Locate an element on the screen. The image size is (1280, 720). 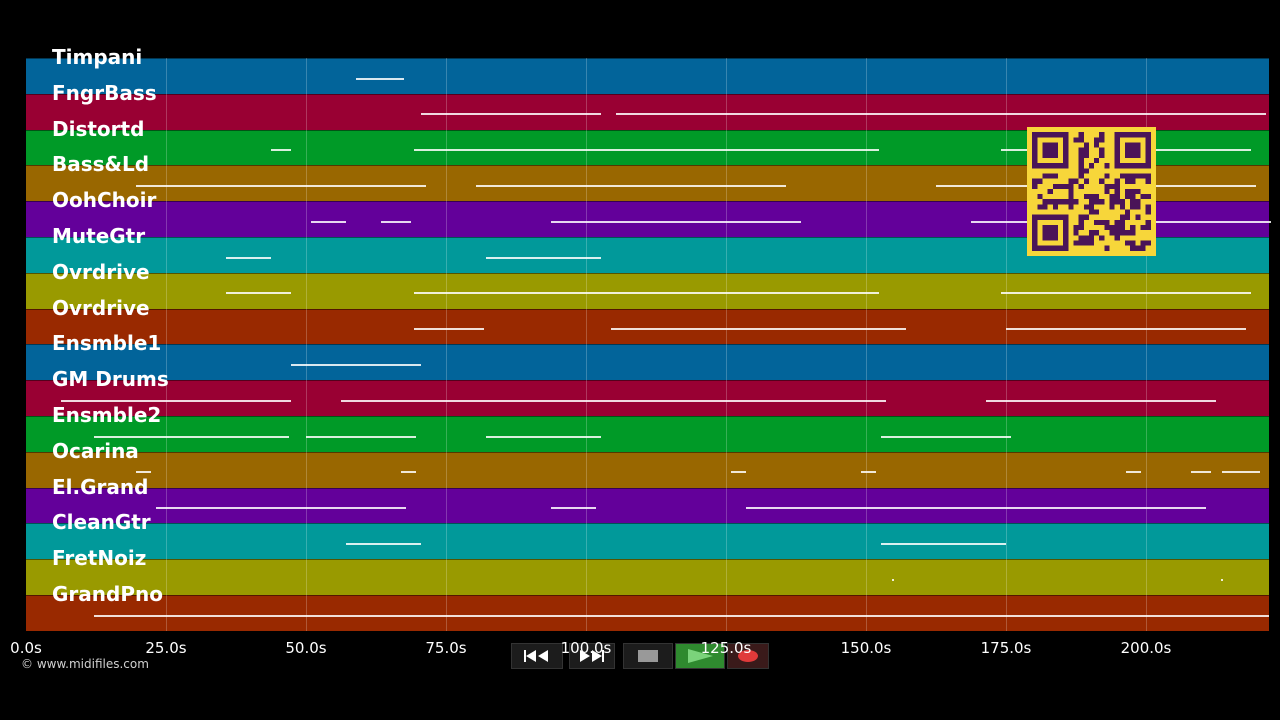
track-name: GM Drums is located at coordinates (110, 379).